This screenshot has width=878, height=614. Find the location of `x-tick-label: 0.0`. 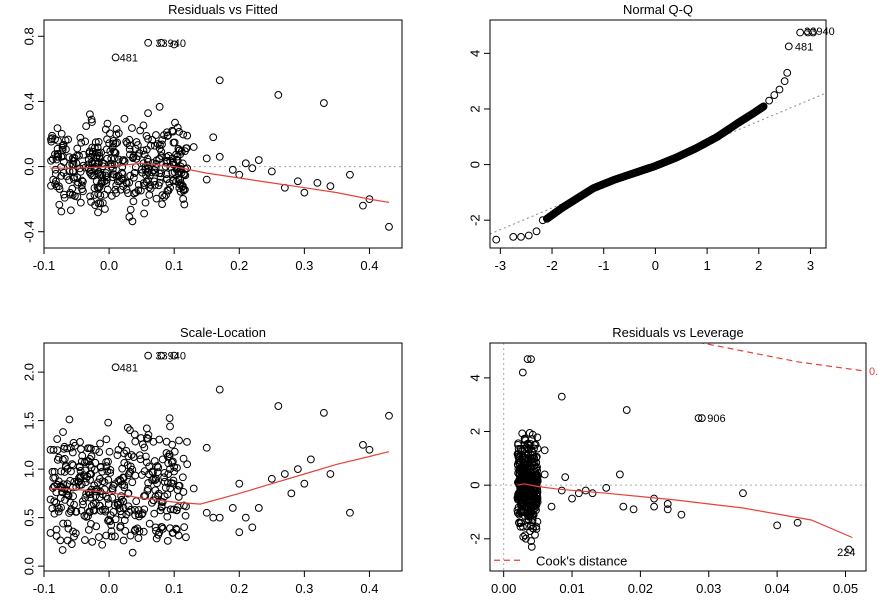

x-tick-label: 0.0 is located at coordinates (109, 588).